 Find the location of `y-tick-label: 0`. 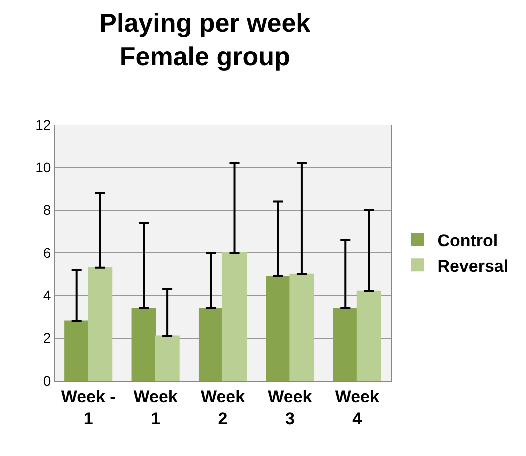

y-tick-label: 0 is located at coordinates (47, 380).